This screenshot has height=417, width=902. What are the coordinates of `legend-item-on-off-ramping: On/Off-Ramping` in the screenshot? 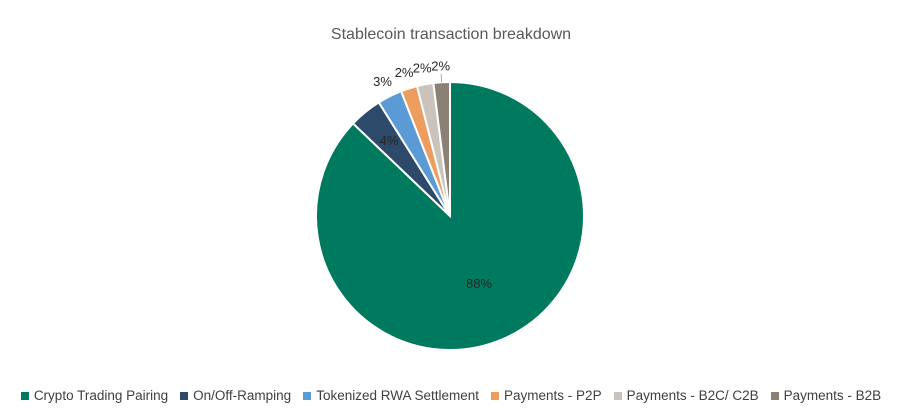 It's located at (235, 395).